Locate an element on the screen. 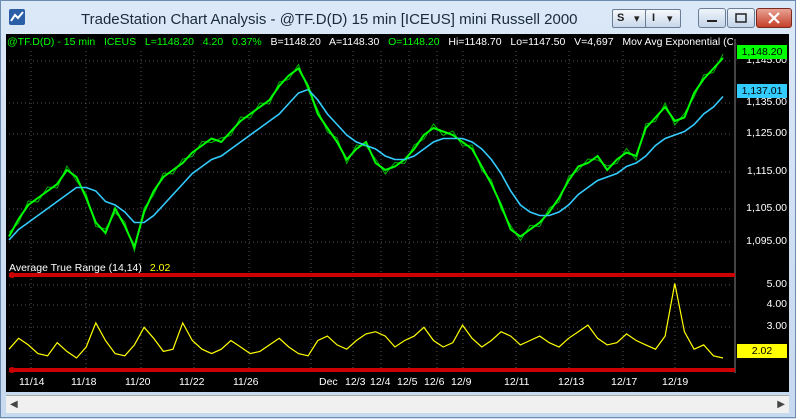 This screenshot has height=419, width=796. last-price-tag: 1,148.20 is located at coordinates (762, 52).